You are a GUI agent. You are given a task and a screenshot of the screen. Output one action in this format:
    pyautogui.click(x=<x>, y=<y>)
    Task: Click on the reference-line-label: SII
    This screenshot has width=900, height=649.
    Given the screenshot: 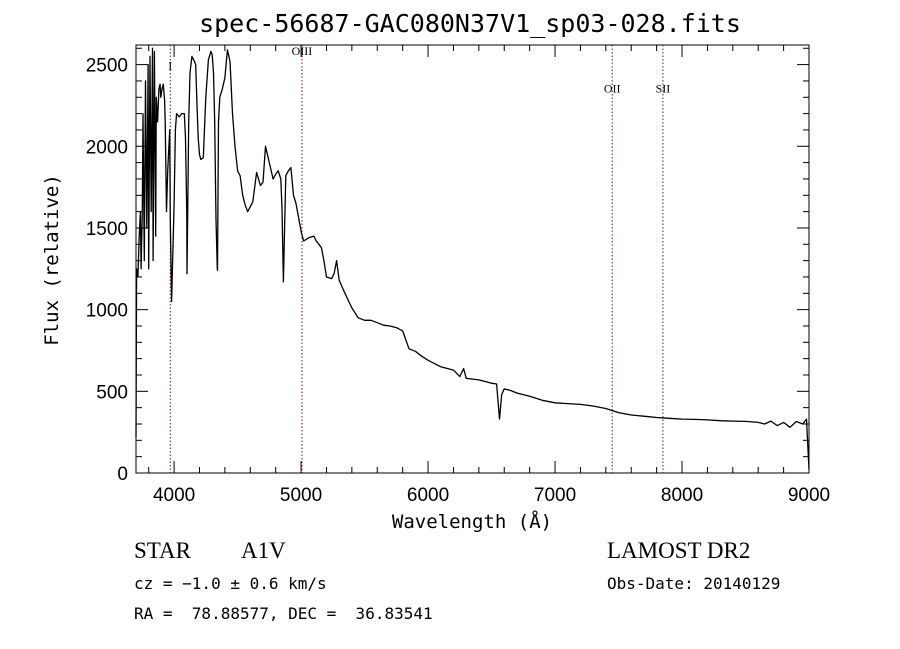 What is the action you would take?
    pyautogui.click(x=663, y=88)
    